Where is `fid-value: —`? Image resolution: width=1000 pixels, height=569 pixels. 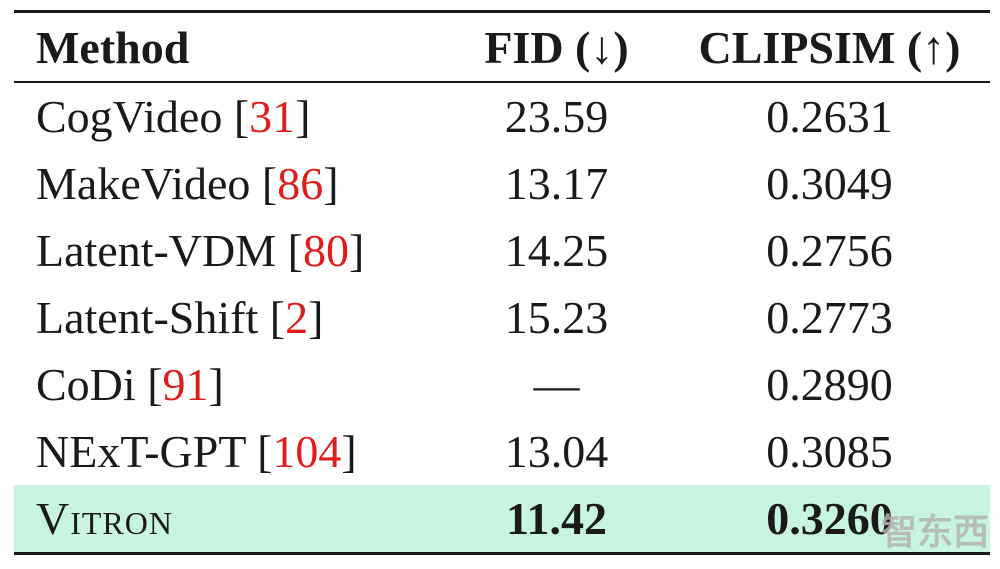 fid-value: — is located at coordinates (556, 384).